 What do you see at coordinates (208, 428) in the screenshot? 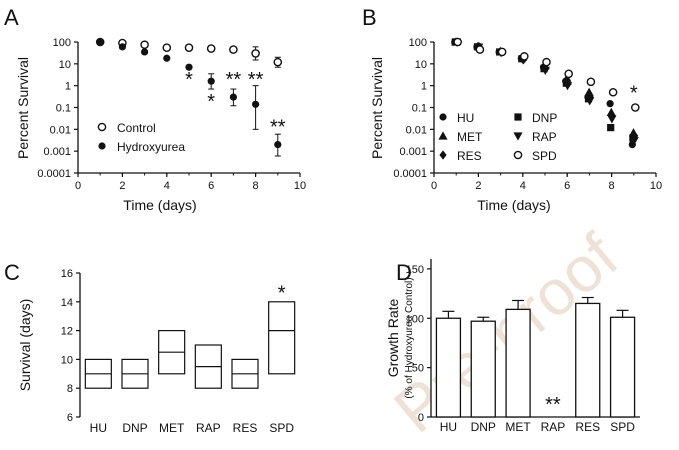
I see `x-category-label: RAP` at bounding box center [208, 428].